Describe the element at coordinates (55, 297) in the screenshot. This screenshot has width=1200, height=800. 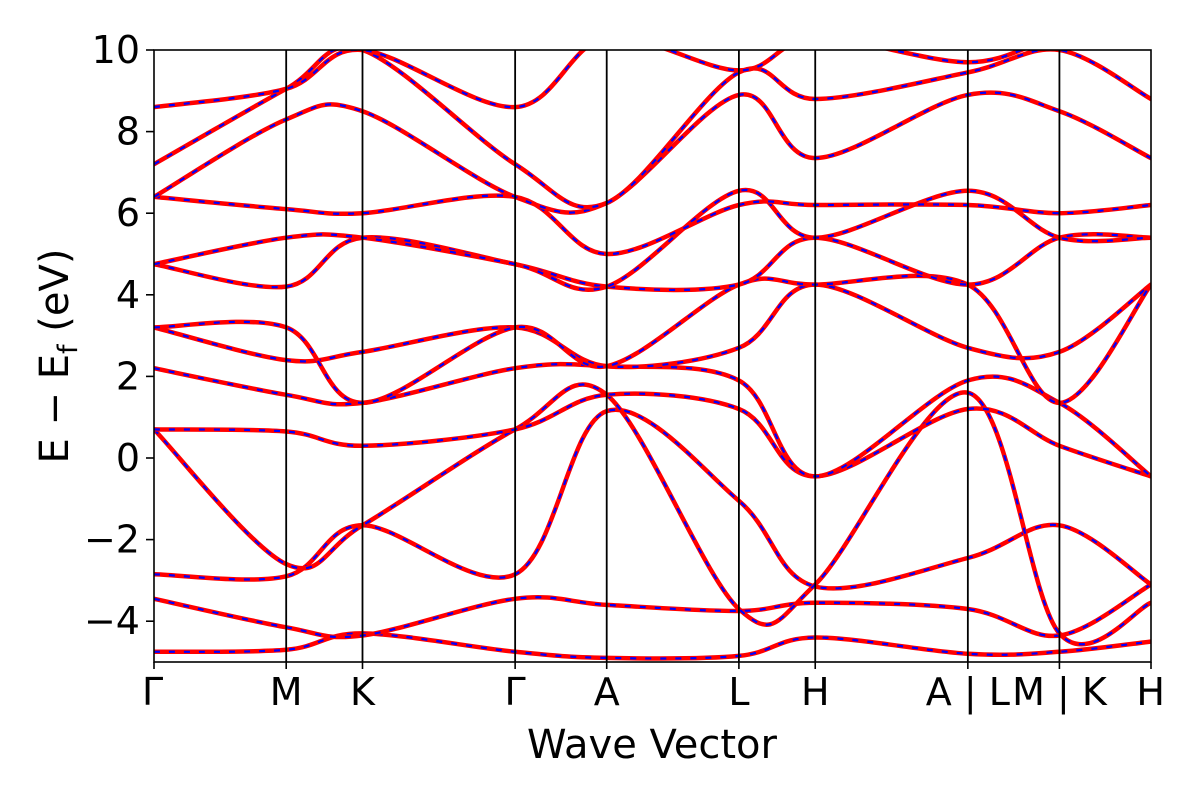
I see `y-axis-title-unit: (eV)` at that location.